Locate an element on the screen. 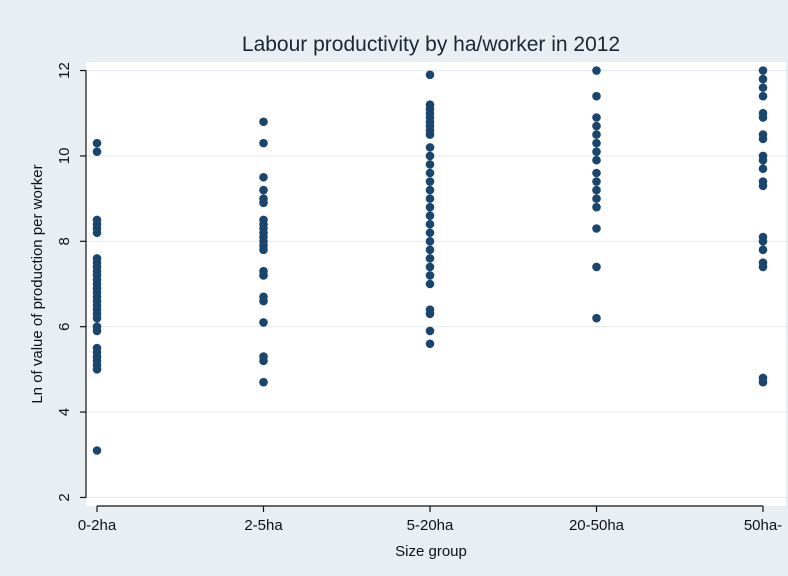 Image resolution: width=788 pixels, height=576 pixels. x-tick-label-2-5ha: 2-5ha is located at coordinates (263, 525).